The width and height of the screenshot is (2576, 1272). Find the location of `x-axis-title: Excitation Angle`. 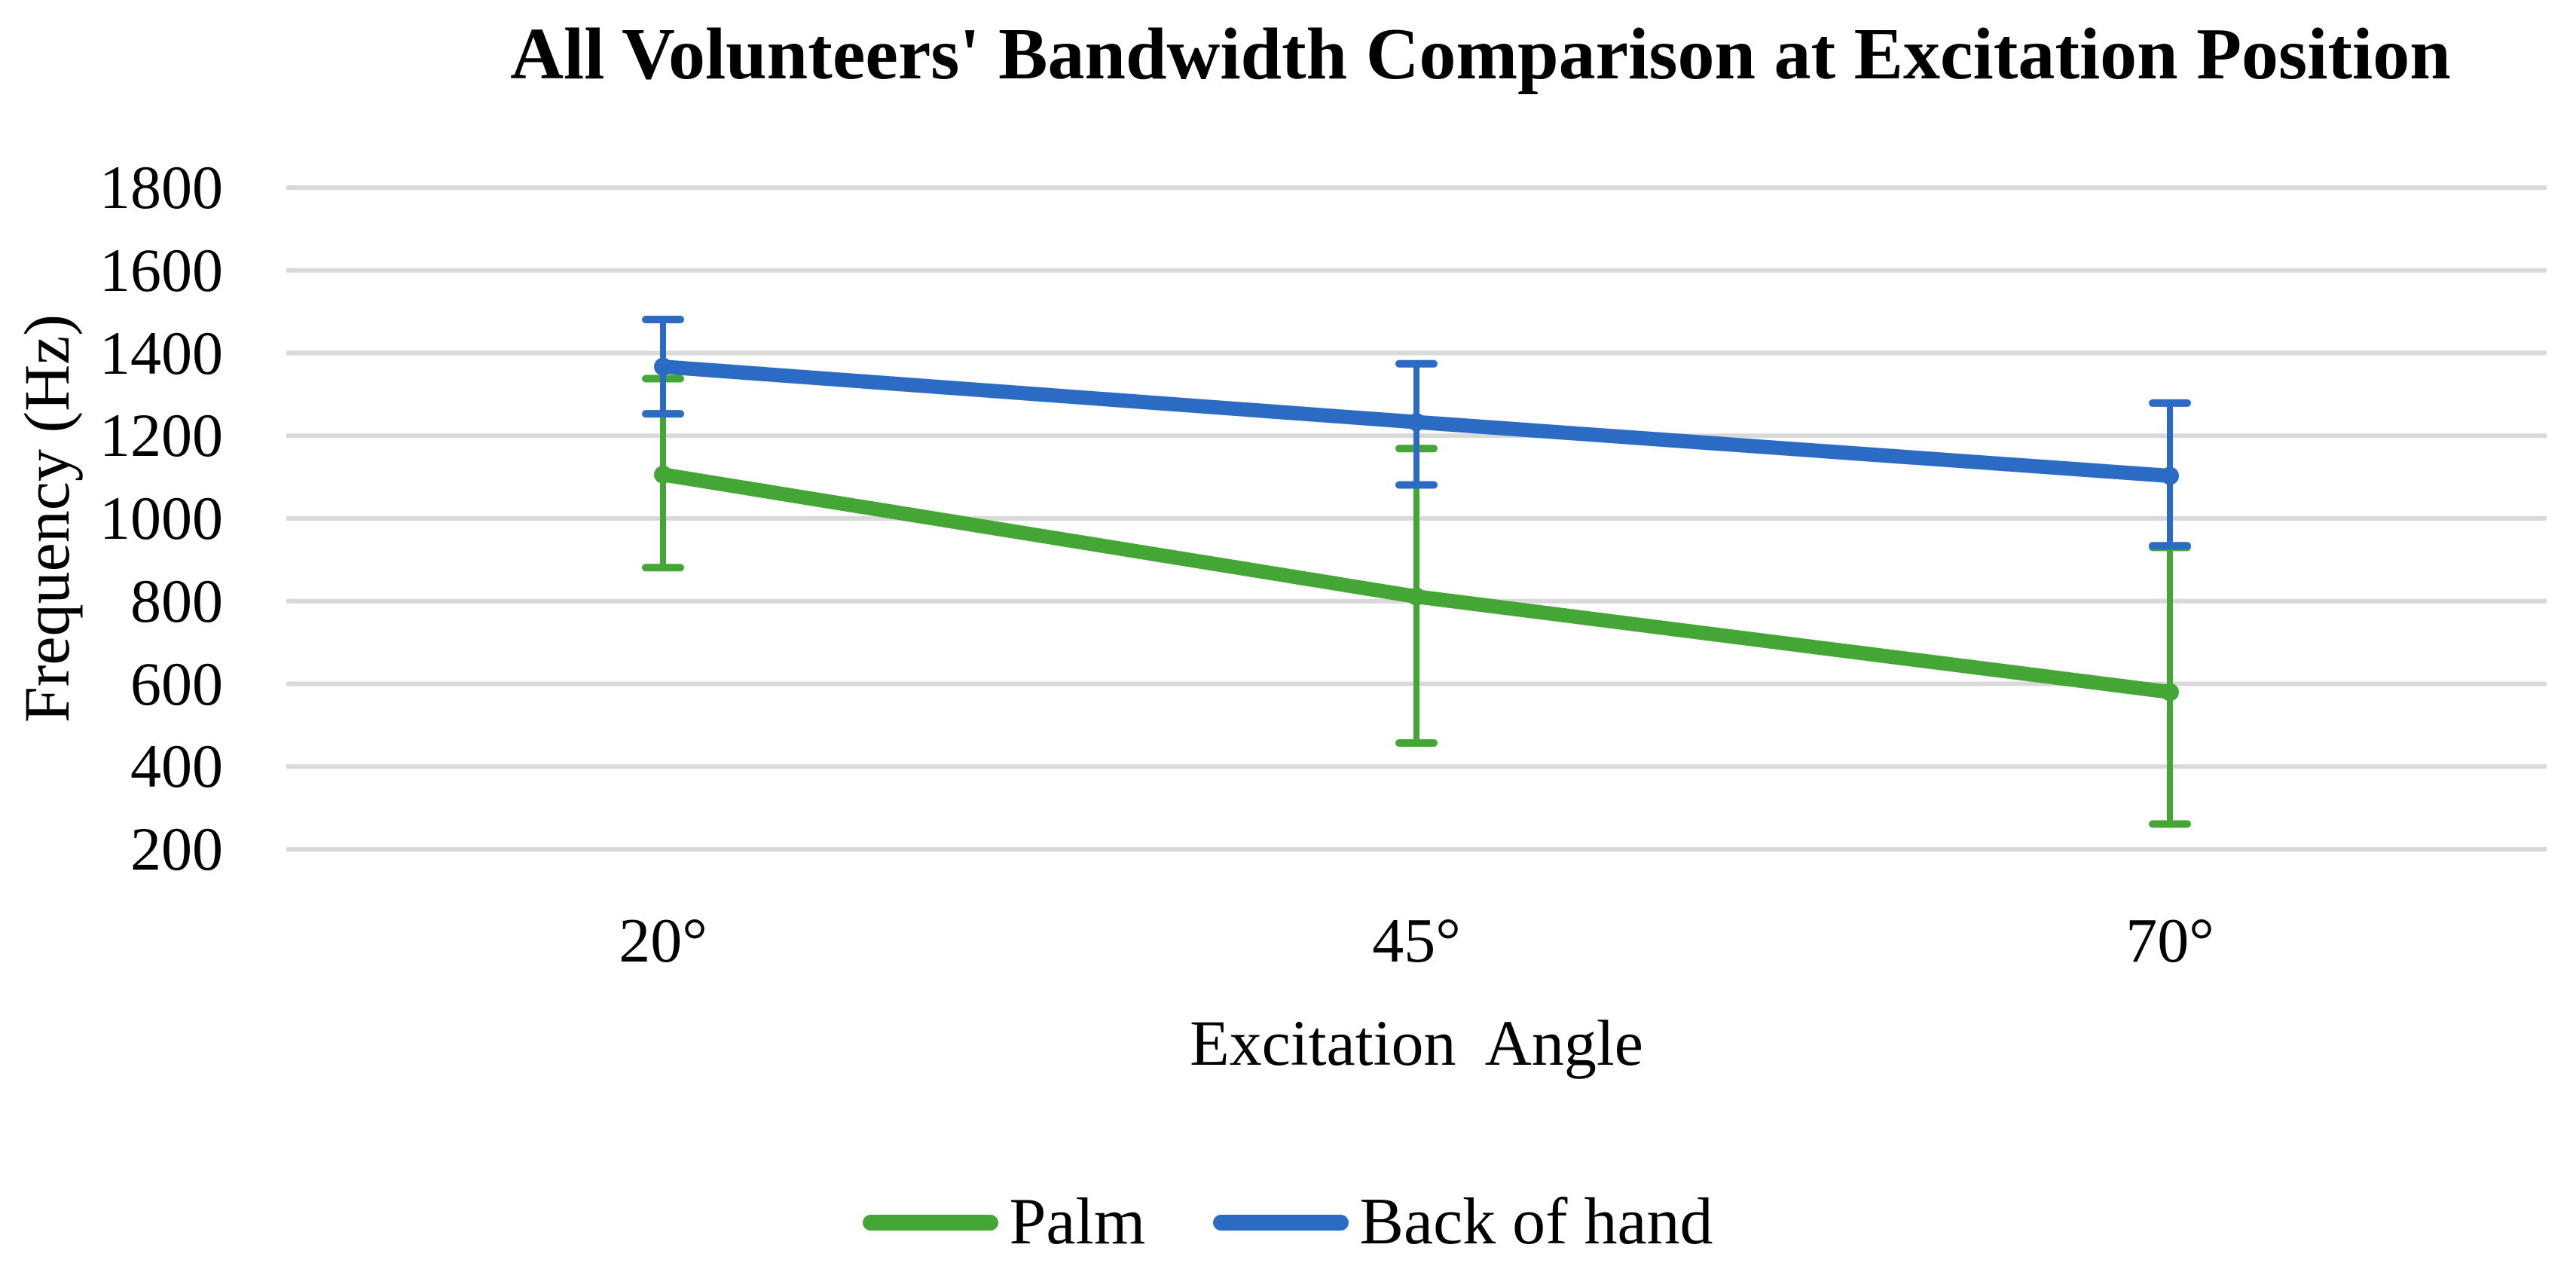

x-axis-title: Excitation Angle is located at coordinates (1416, 1043).